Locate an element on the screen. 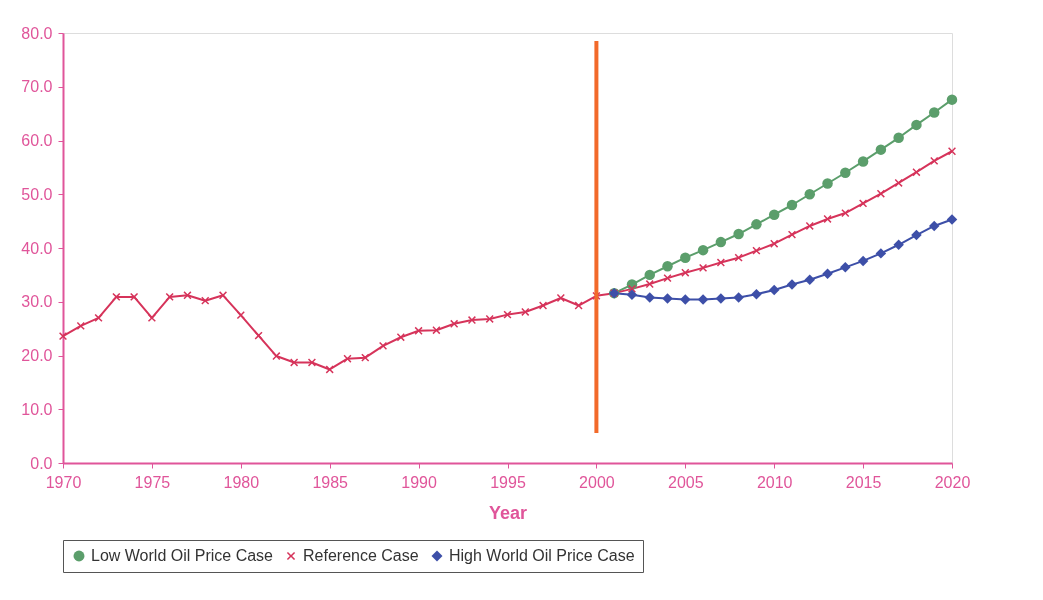  x-tick-label: 2000 is located at coordinates (597, 482).